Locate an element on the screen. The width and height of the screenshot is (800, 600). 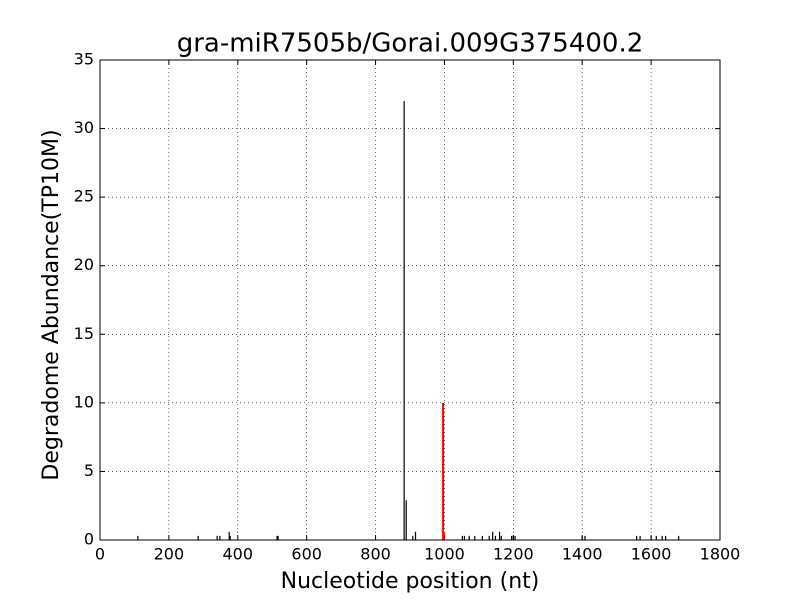
y-tick-label: 10 is located at coordinates (84, 401).